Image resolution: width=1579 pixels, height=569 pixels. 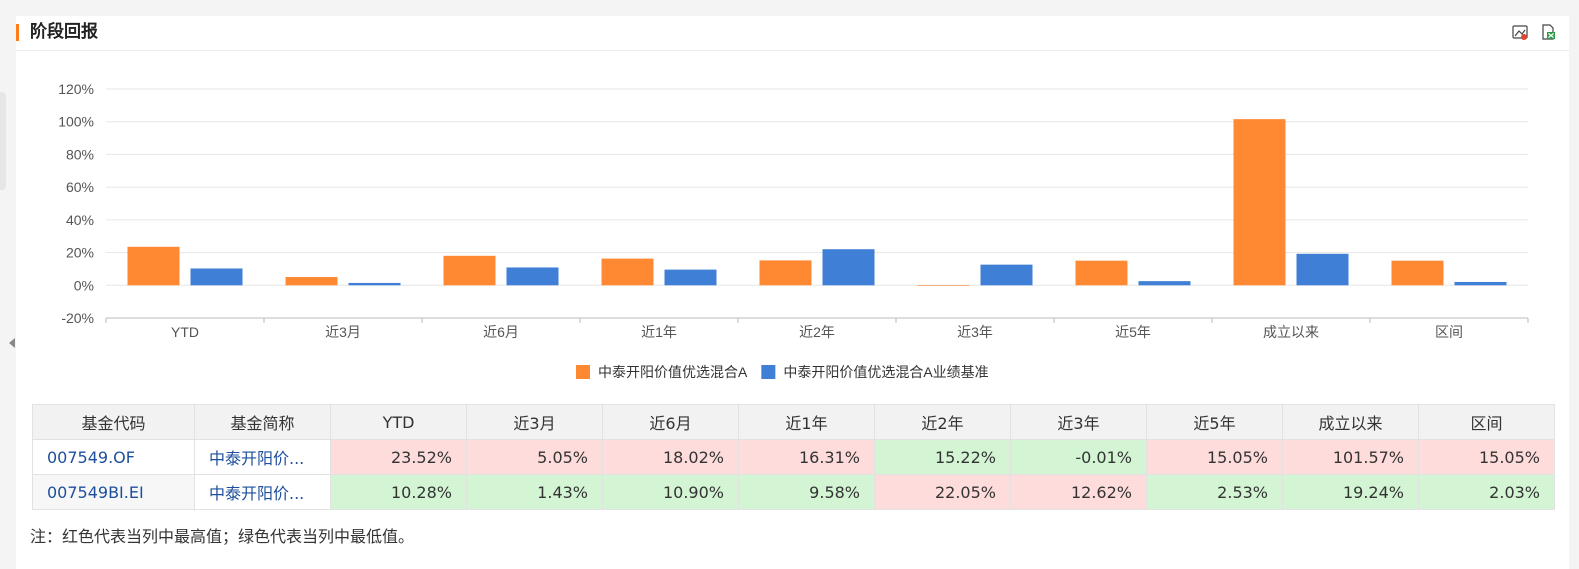 What do you see at coordinates (670, 422) in the screenshot?
I see `header-cell: 近6月` at bounding box center [670, 422].